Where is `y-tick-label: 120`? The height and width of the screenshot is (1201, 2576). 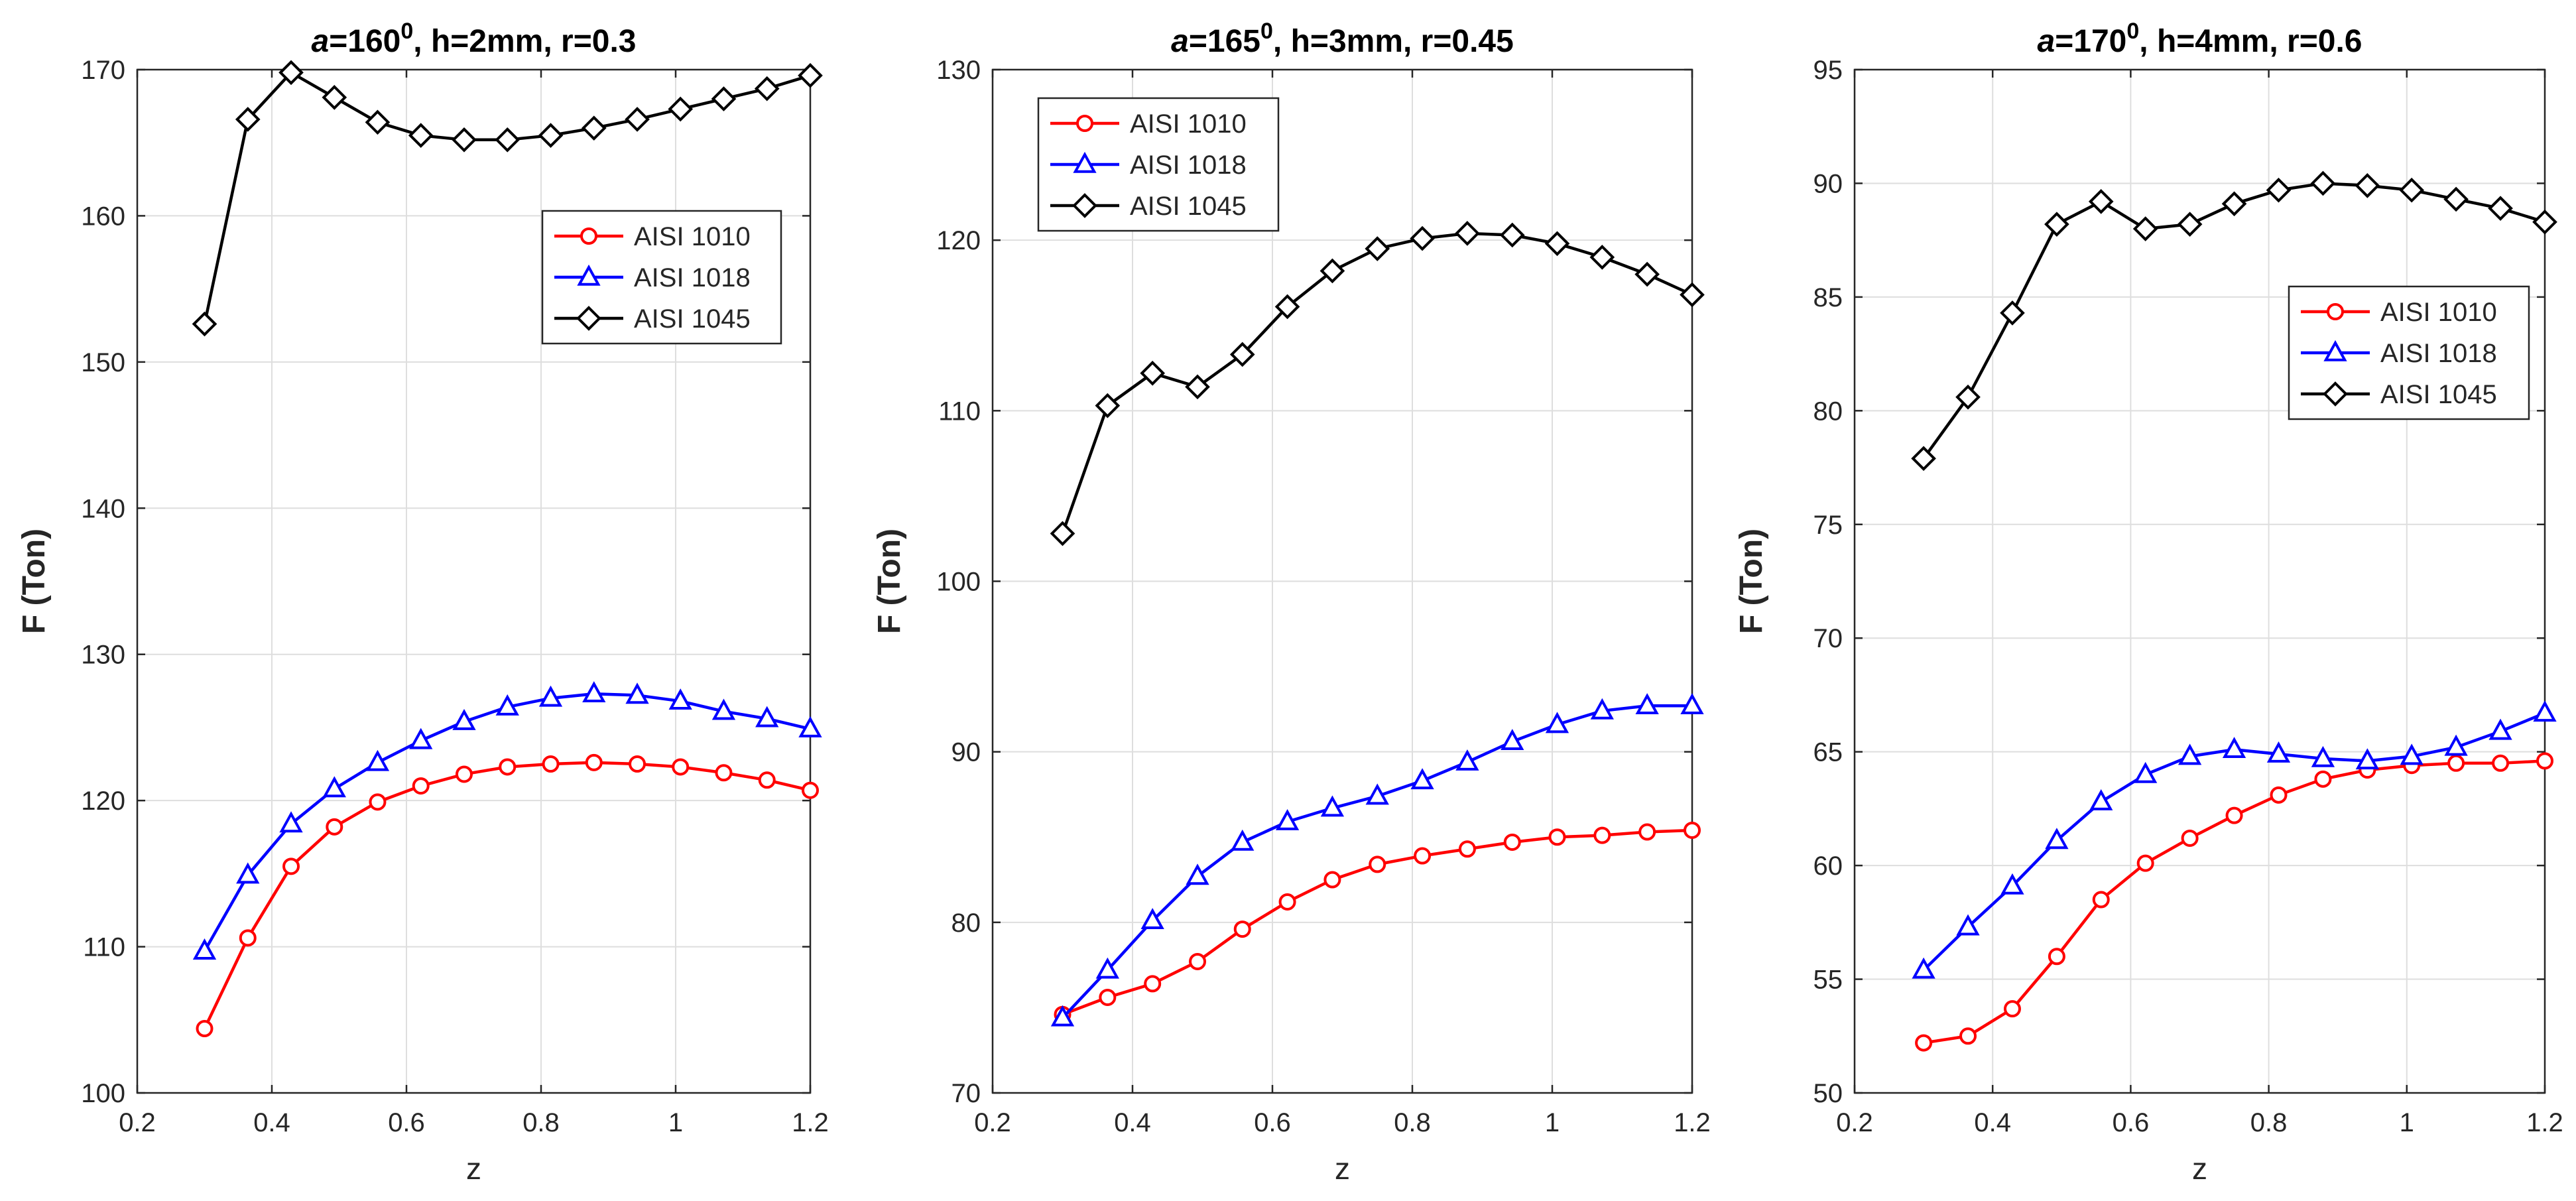 y-tick-label: 120 is located at coordinates (103, 801).